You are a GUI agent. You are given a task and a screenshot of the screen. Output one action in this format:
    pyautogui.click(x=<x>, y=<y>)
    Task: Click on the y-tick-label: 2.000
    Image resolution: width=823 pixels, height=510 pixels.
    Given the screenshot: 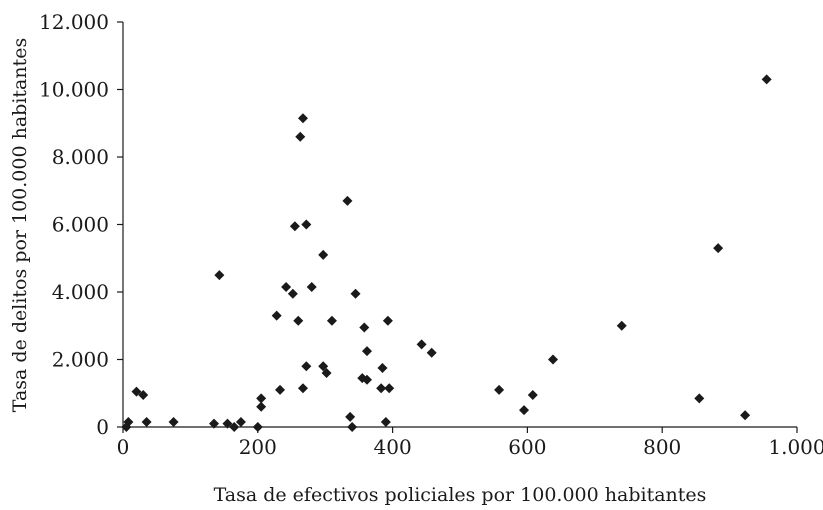 What is the action you would take?
    pyautogui.click(x=80, y=360)
    